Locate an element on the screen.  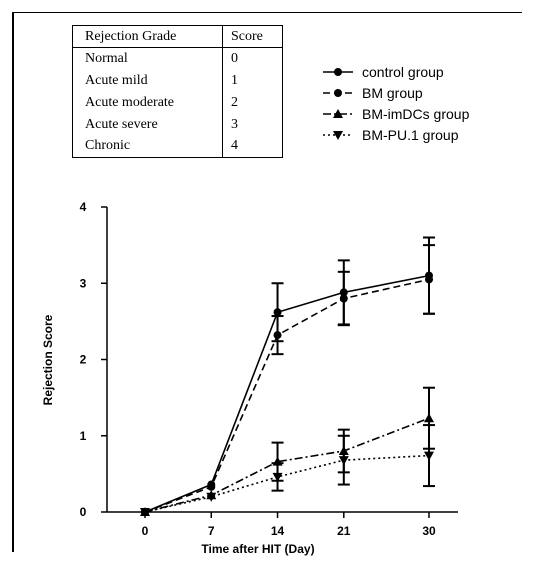
table-row: Chronic 4 is located at coordinates (178, 146).